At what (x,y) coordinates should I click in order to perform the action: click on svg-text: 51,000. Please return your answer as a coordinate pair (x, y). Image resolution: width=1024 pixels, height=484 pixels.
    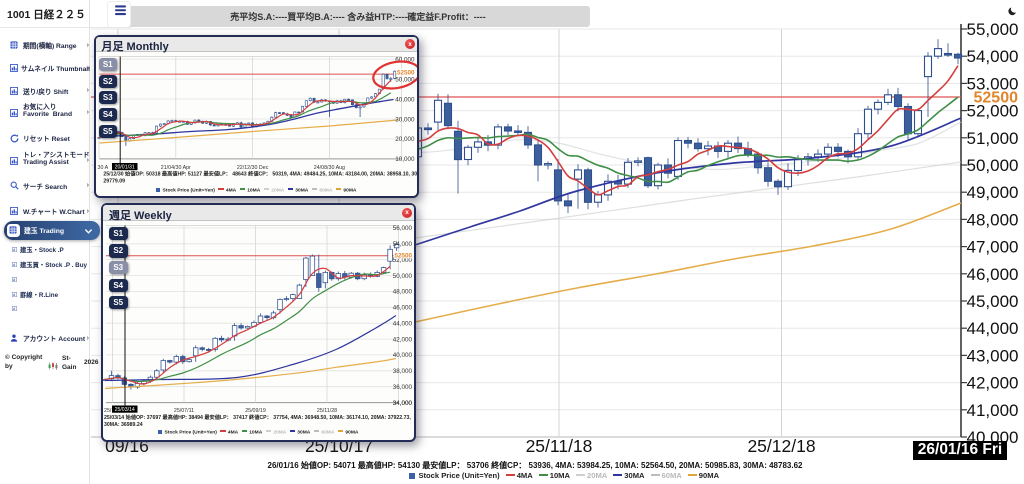
    Looking at the image, I should click on (993, 138).